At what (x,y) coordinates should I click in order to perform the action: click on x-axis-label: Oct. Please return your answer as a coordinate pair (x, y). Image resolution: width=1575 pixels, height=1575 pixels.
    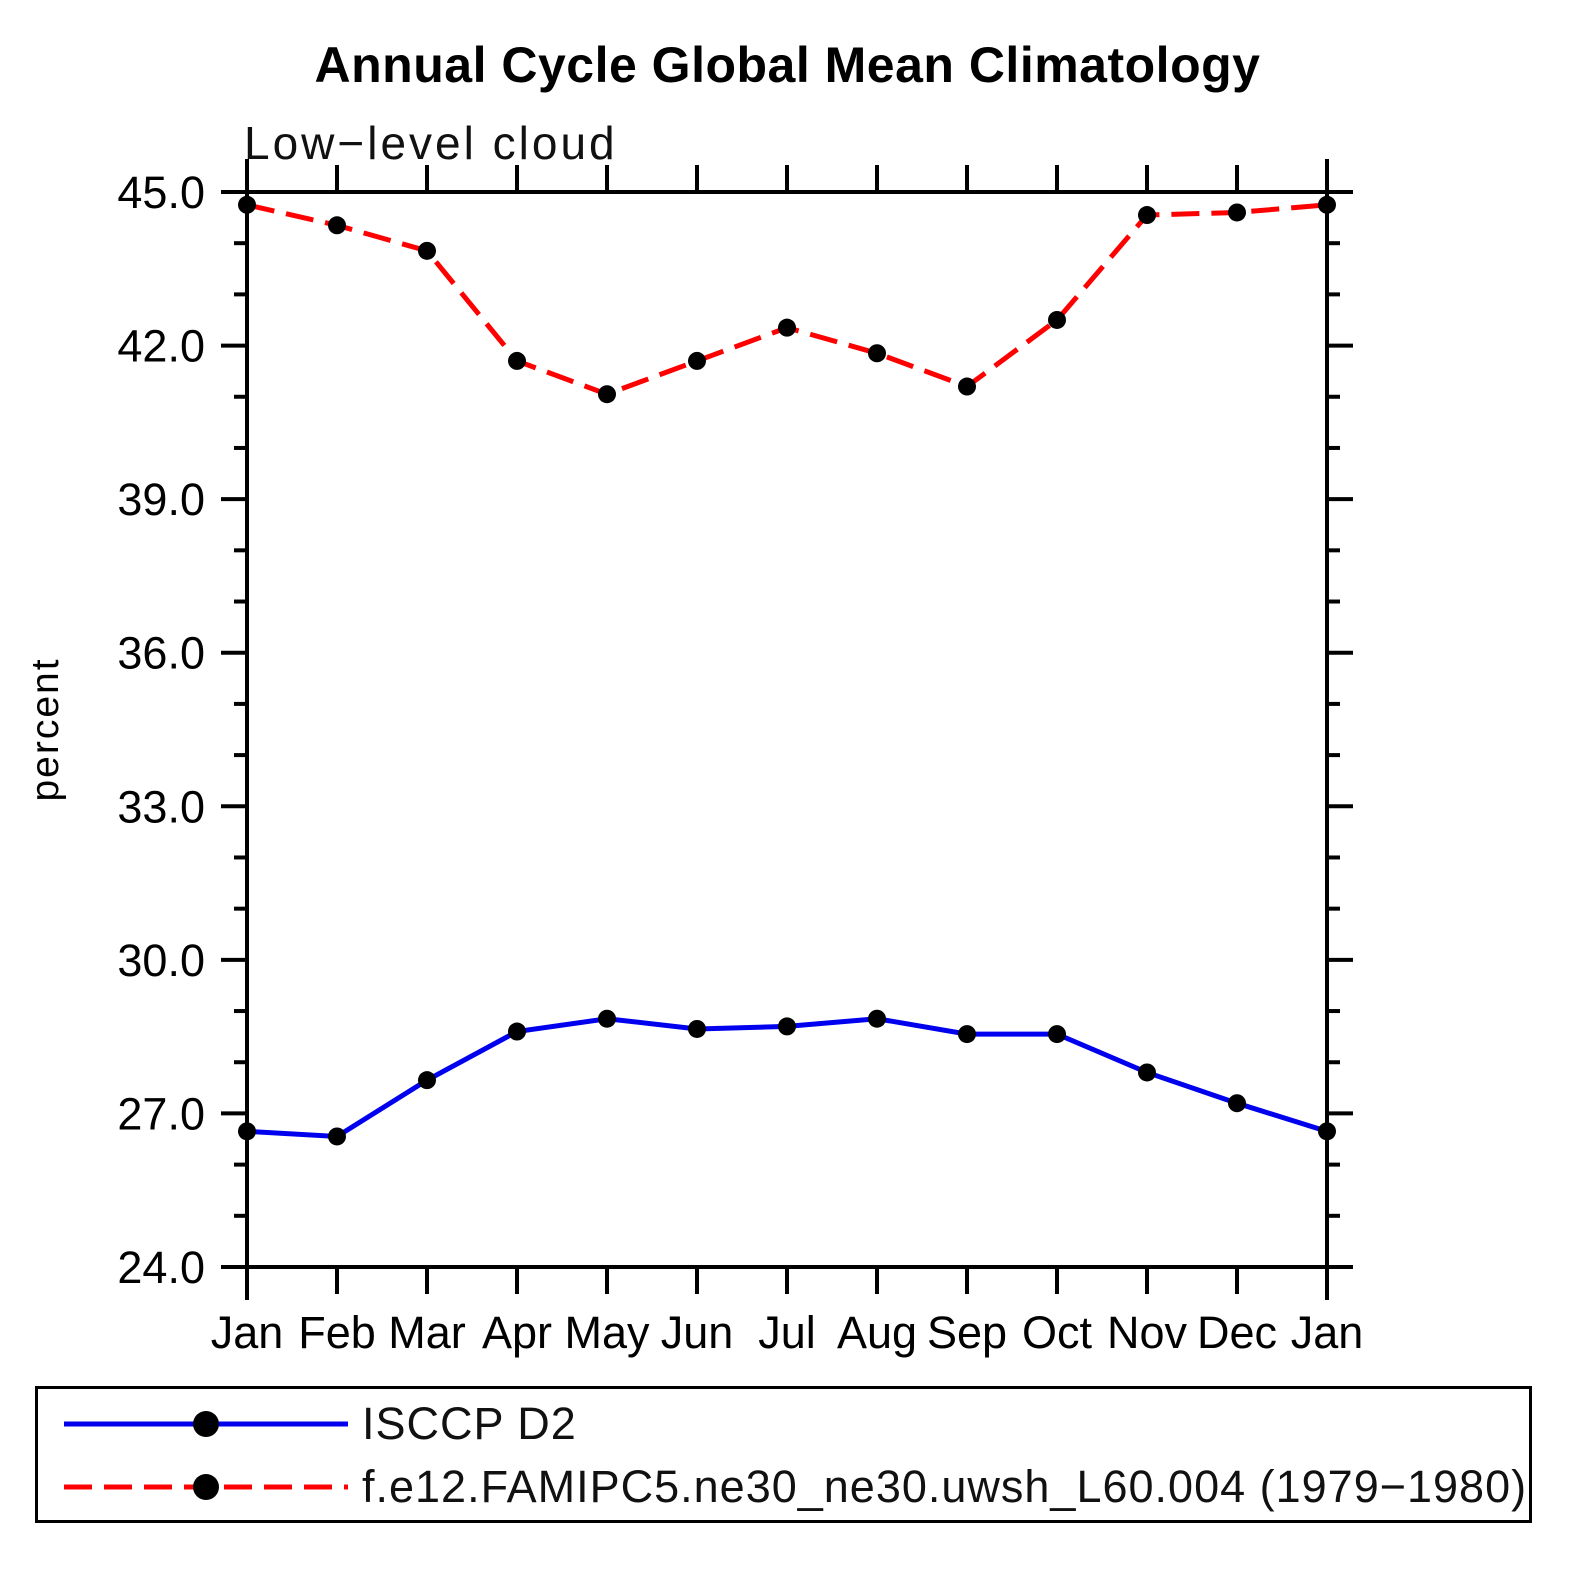
    Looking at the image, I should click on (1057, 1332).